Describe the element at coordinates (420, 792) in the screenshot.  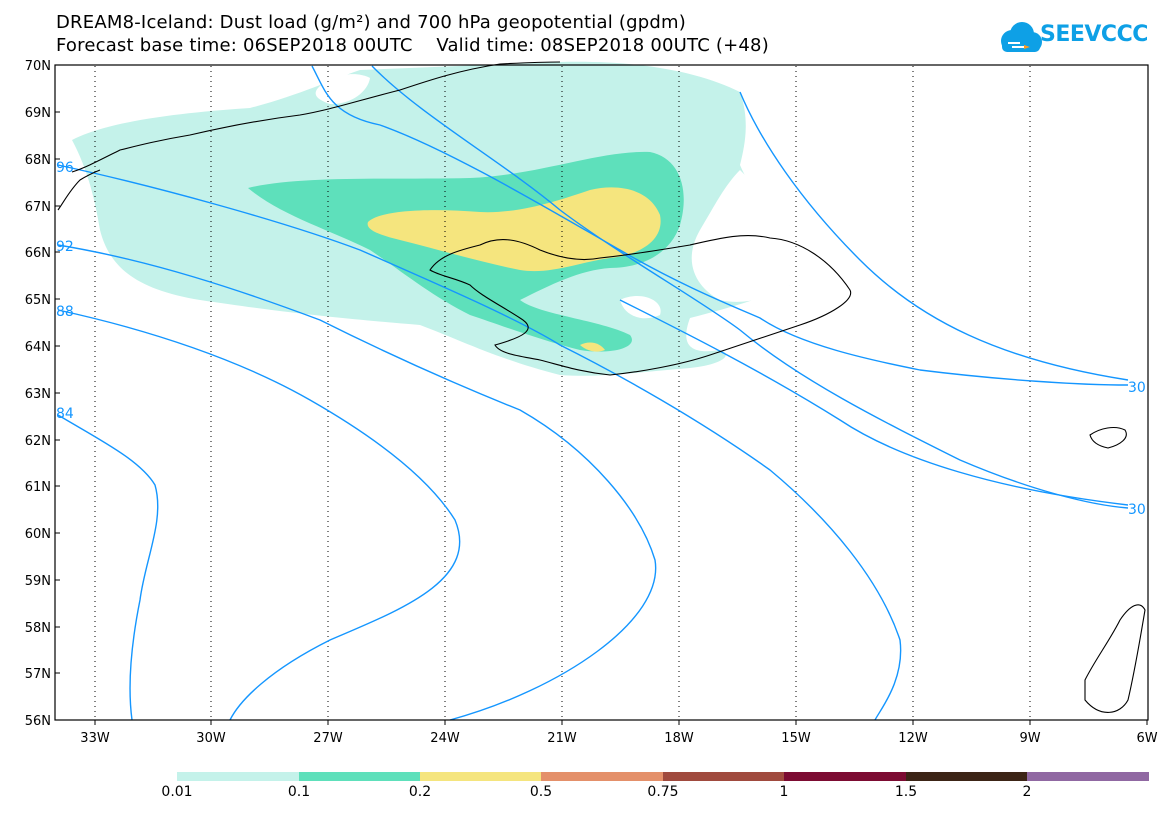
I see `colorbar-label: 0.2` at that location.